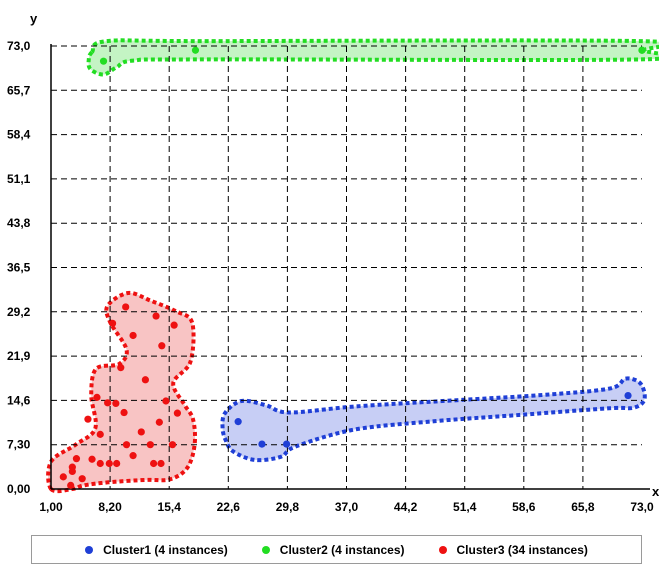 This screenshot has width=659, height=564. What do you see at coordinates (583, 507) in the screenshot?
I see `x-tick-label: 65,8` at bounding box center [583, 507].